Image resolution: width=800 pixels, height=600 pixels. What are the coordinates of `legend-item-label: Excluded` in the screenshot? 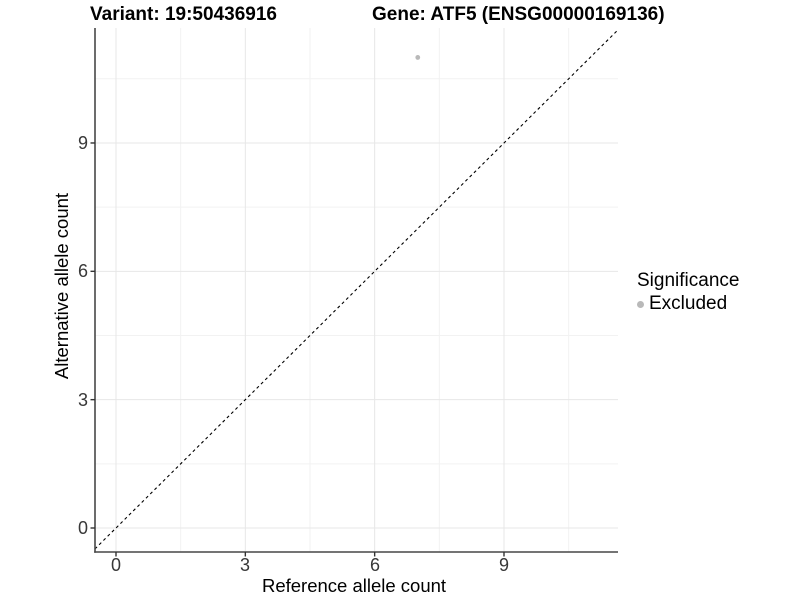 It's located at (688, 303).